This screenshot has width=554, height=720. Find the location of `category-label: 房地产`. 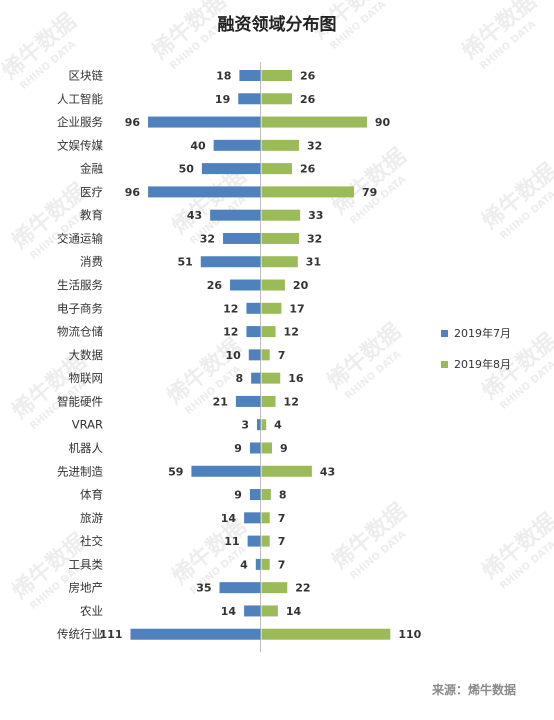

category-label: 房地产 is located at coordinates (86, 588).